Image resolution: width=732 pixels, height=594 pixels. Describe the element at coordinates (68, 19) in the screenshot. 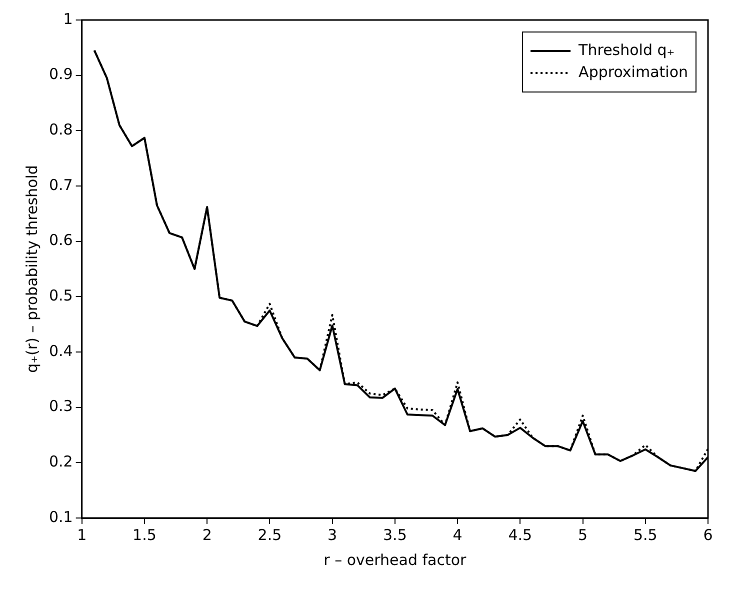

I see `y-tick-label: 1` at that location.